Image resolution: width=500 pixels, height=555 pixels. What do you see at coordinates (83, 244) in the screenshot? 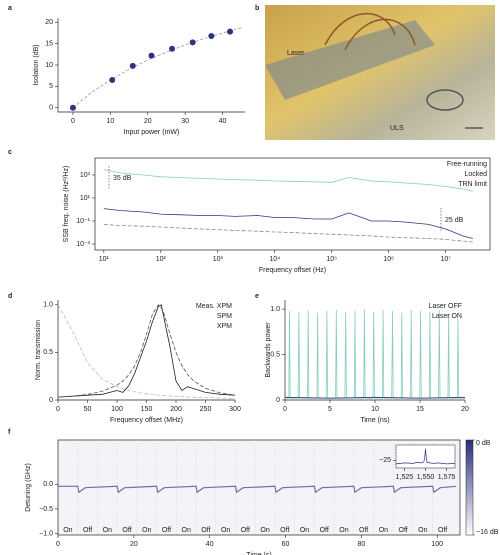
I see `y-tick-label: 10⁻³` at bounding box center [83, 244].